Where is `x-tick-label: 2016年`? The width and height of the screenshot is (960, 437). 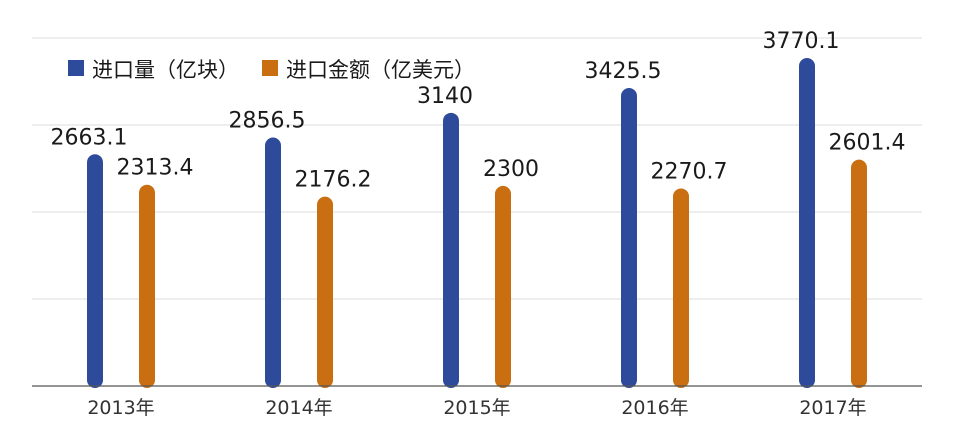
x-tick-label: 2016年 is located at coordinates (654, 408).